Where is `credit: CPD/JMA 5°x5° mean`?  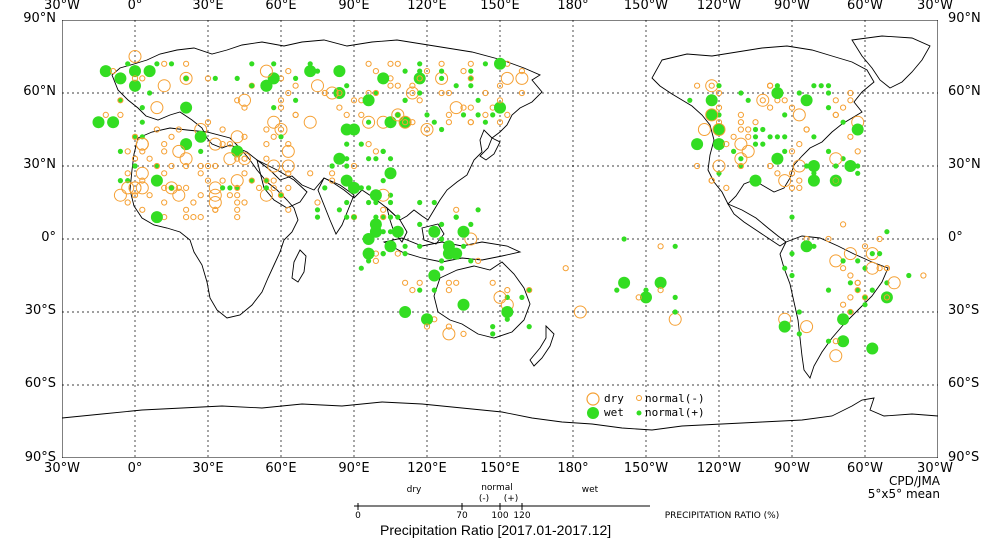
credit: CPD/JMA 5°x5° mean is located at coordinates (880, 488).